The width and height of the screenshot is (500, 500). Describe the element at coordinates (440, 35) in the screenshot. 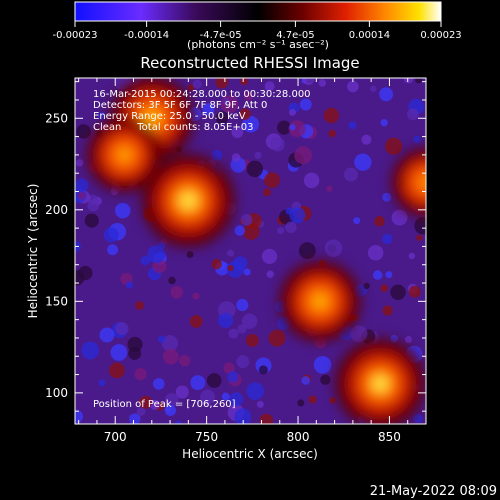

I see `colorbar-tick-label: 0.00023` at that location.